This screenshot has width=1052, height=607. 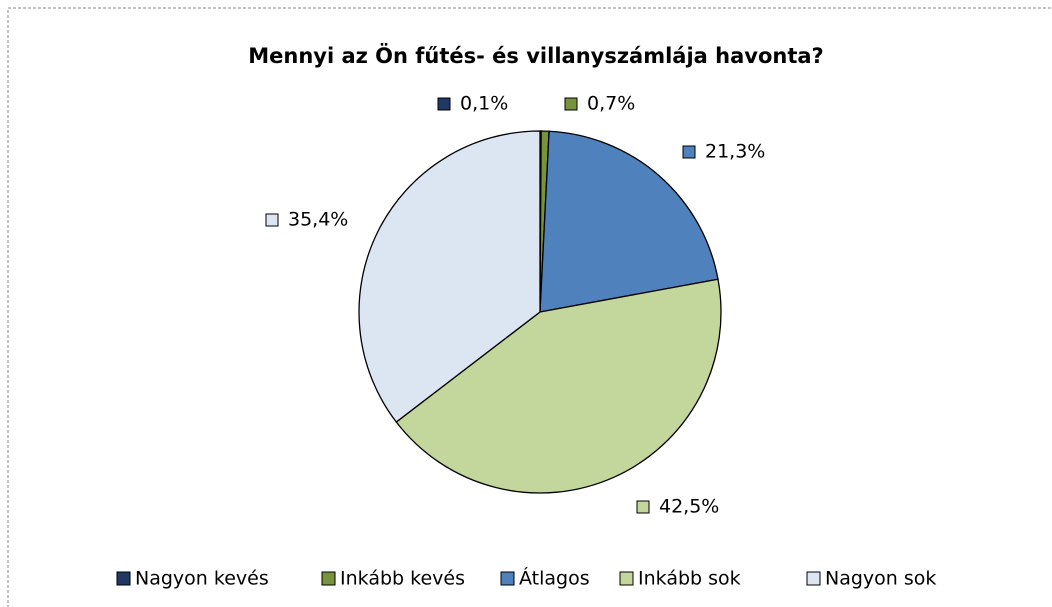 I want to click on legend-label: Inkább kevés, so click(x=402, y=579).